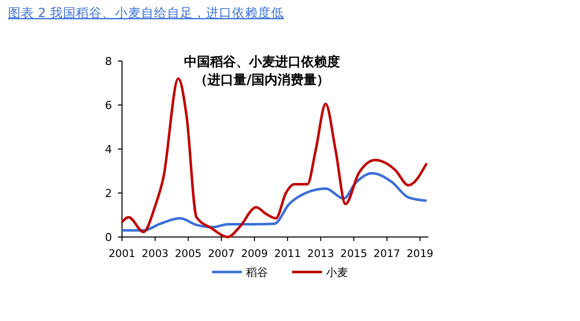 The width and height of the screenshot is (580, 321). What do you see at coordinates (155, 254) in the screenshot?
I see `x-tick-label: 2003` at bounding box center [155, 254].